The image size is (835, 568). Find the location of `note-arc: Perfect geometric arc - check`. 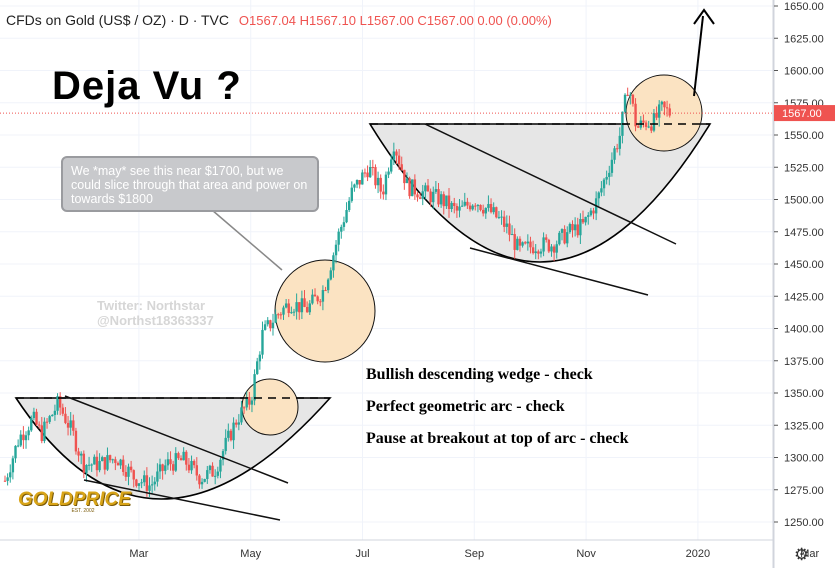

note-arc: Perfect geometric arc - check is located at coordinates (465, 406).